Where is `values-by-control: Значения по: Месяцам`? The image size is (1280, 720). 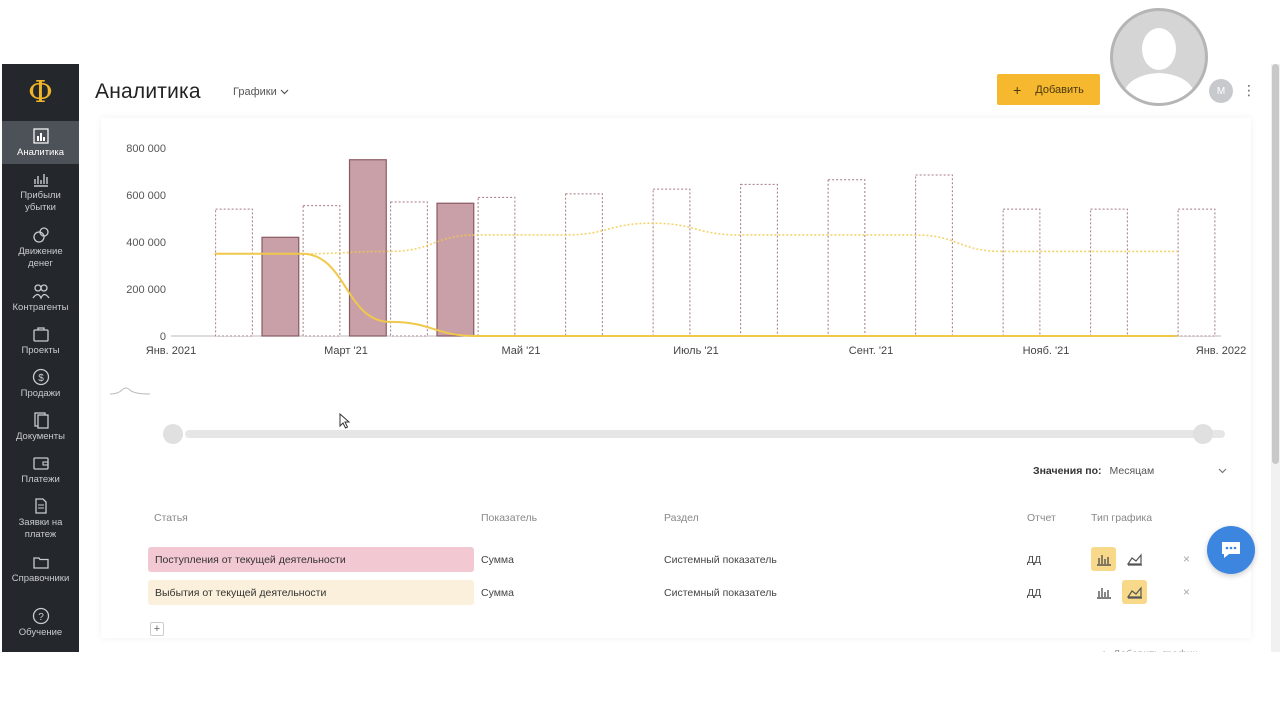
values-by-control: Значения по: Месяцам is located at coordinates (1130, 471).